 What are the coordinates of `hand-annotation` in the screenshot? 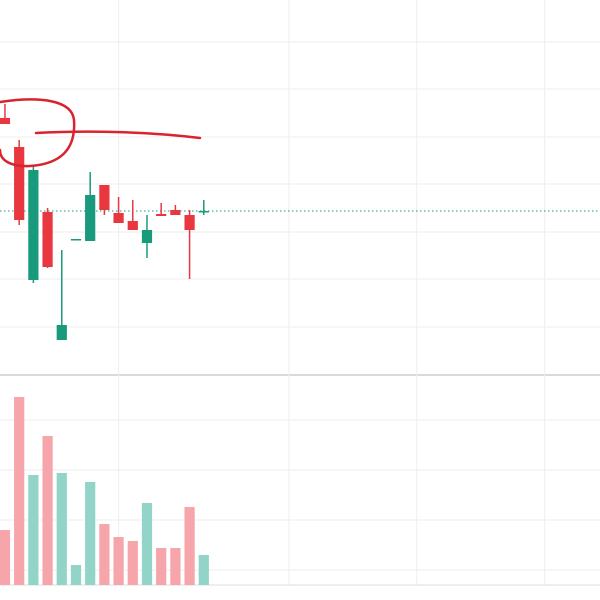 It's located at (101, 133).